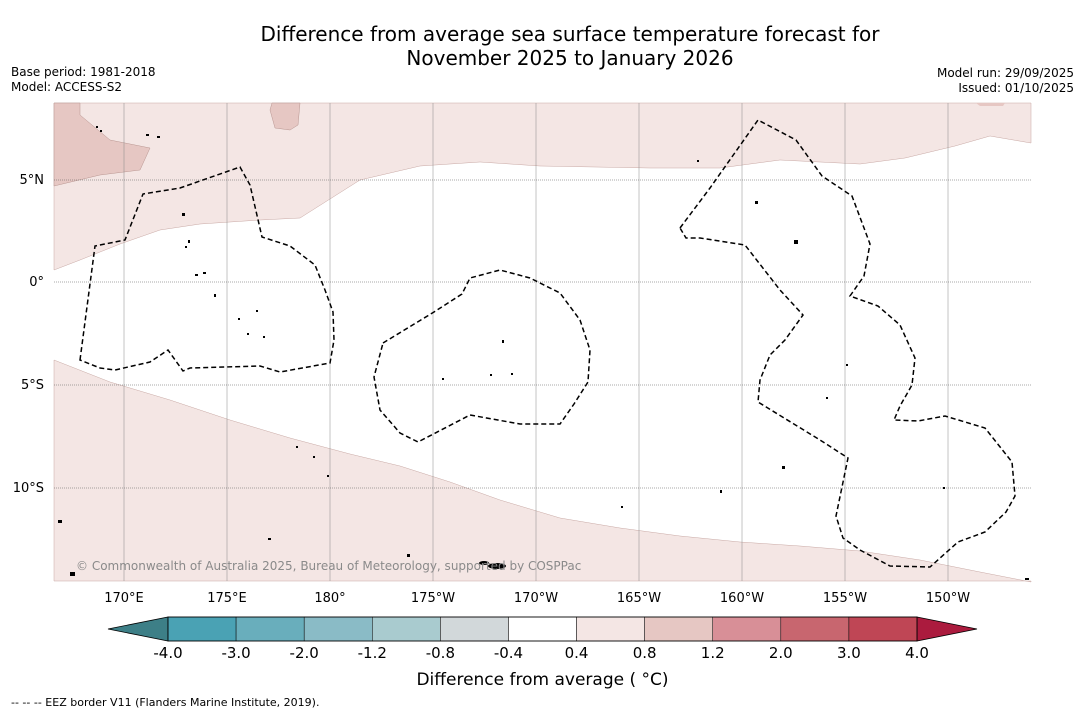  Describe the element at coordinates (207, 269) in the screenshot. I see `eez-kiribati-gilbert` at that location.